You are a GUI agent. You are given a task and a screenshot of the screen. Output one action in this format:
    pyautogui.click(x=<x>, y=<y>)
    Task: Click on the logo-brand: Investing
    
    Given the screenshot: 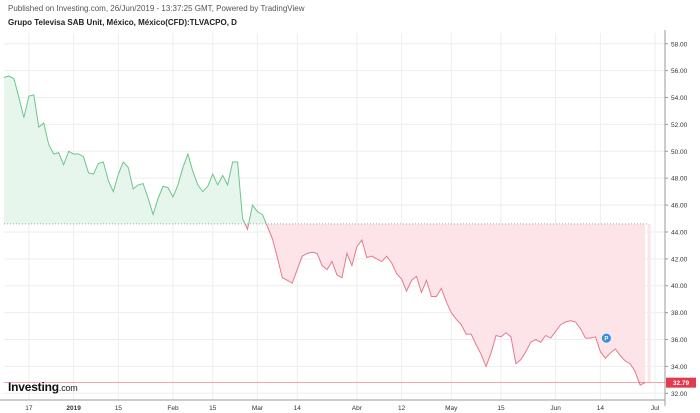 What is the action you would take?
    pyautogui.click(x=33, y=387)
    